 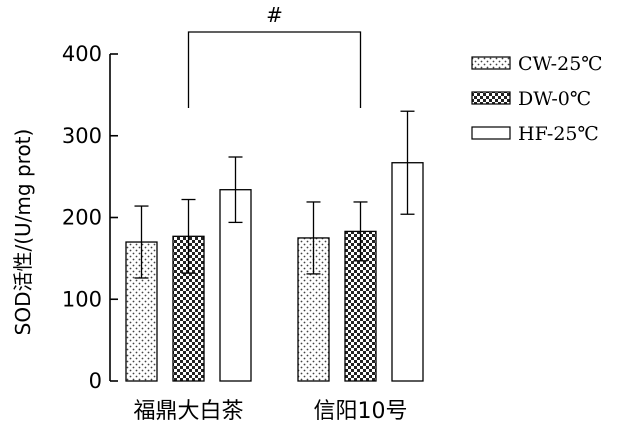 I want to click on y-tick-label-3: 300, so click(x=82, y=136).